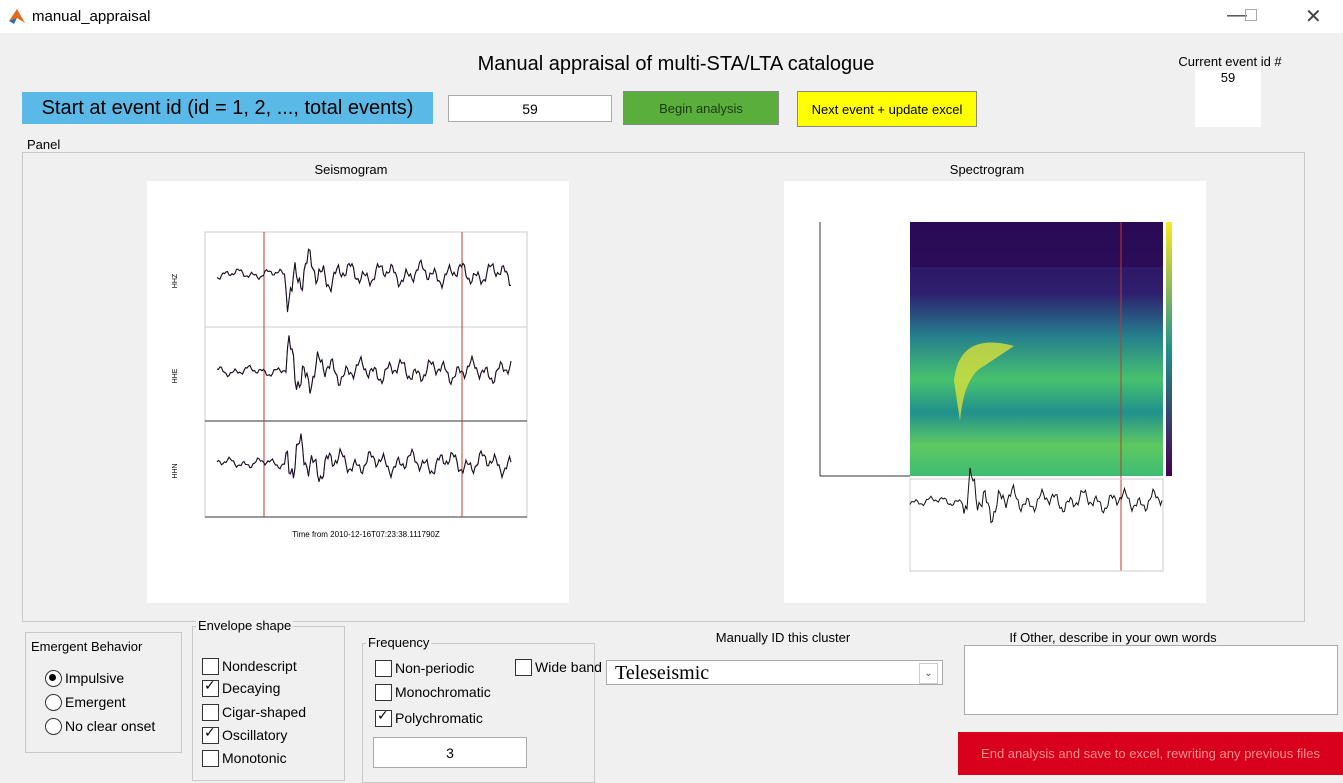 The height and width of the screenshot is (783, 1343). I want to click on seismogram-xlabel: Time from 2010-12-16T07:23:38.111790Z, so click(366, 534).